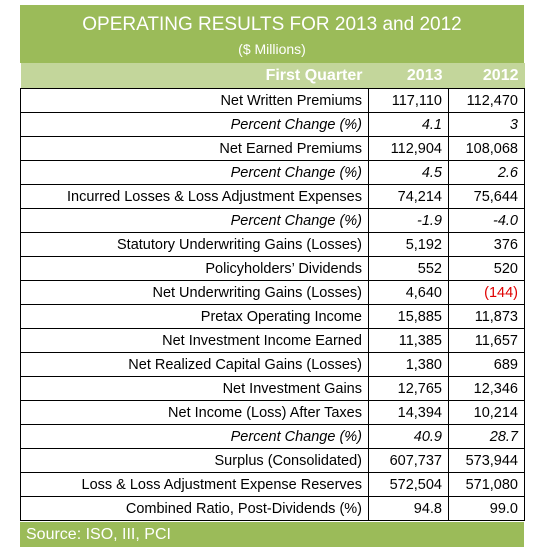 Image resolution: width=545 pixels, height=557 pixels. Describe the element at coordinates (194, 316) in the screenshot. I see `row-label: Pretax Operating Income` at that location.